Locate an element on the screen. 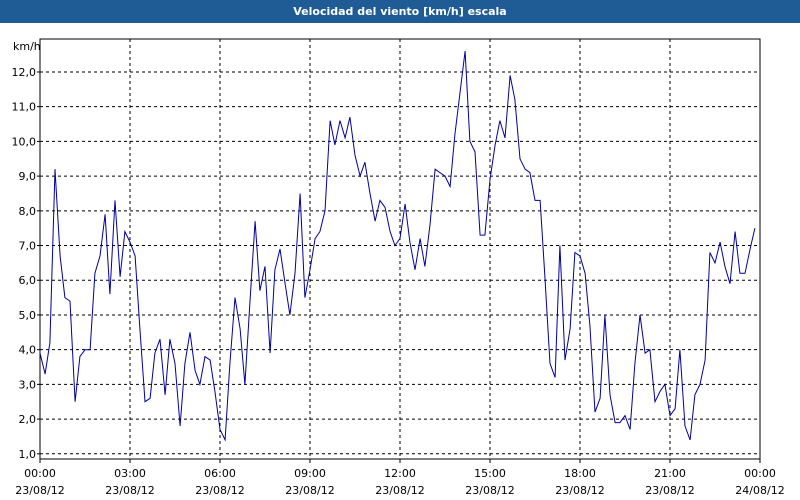 The height and width of the screenshot is (500, 800). y-tick-label: 11,0 is located at coordinates (24, 107).